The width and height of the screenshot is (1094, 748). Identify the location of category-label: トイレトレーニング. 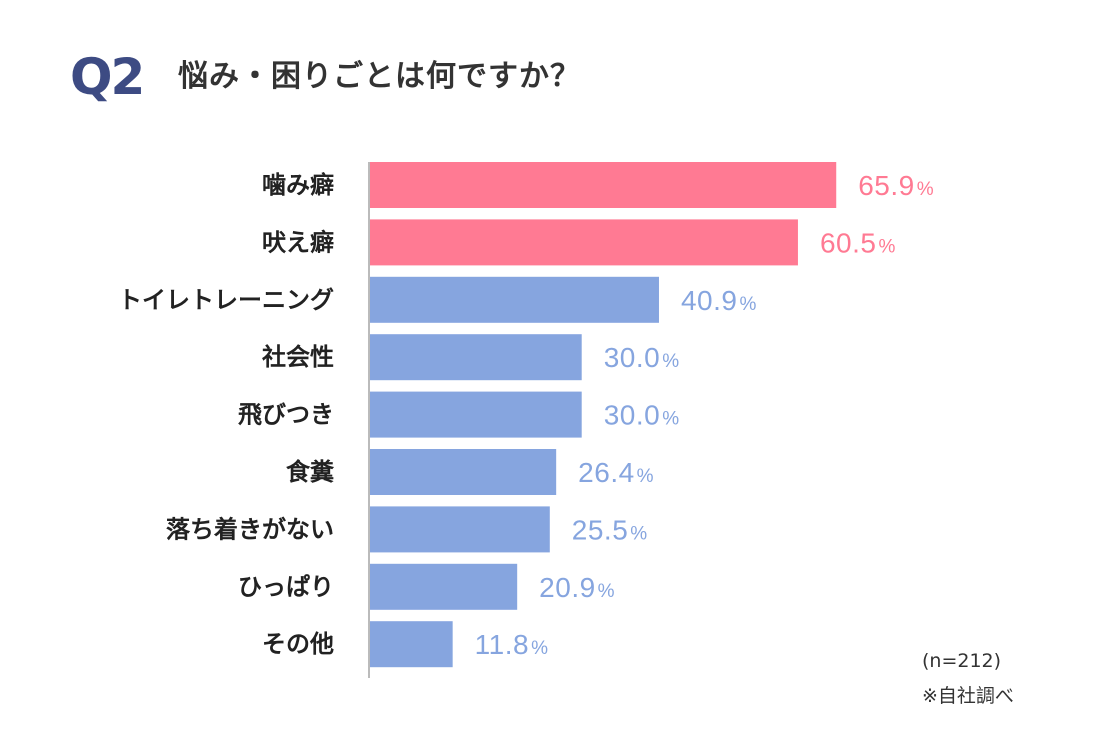
(226, 300).